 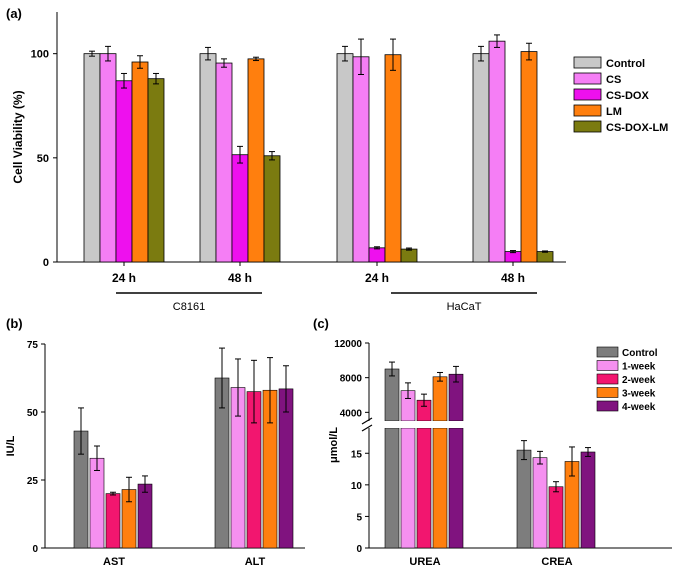 What do you see at coordinates (189, 307) in the screenshot?
I see `panel-a-group-label: C8161` at bounding box center [189, 307].